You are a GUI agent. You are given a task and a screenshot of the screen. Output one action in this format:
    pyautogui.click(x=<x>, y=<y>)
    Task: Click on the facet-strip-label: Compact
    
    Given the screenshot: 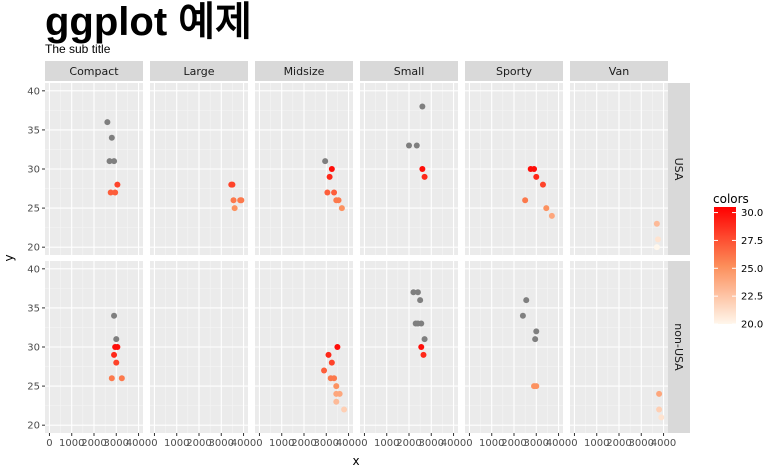 What is the action you would take?
    pyautogui.click(x=94, y=71)
    